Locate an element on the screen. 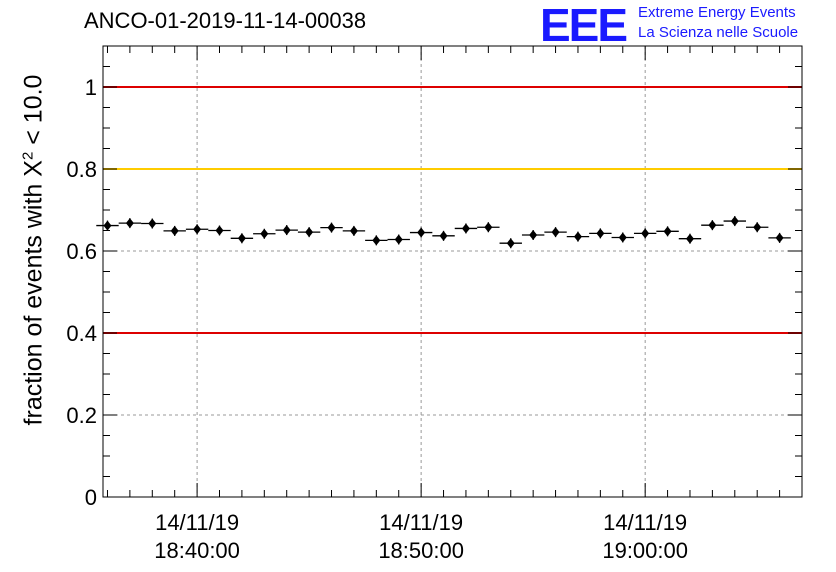  data-points is located at coordinates (443, 232).